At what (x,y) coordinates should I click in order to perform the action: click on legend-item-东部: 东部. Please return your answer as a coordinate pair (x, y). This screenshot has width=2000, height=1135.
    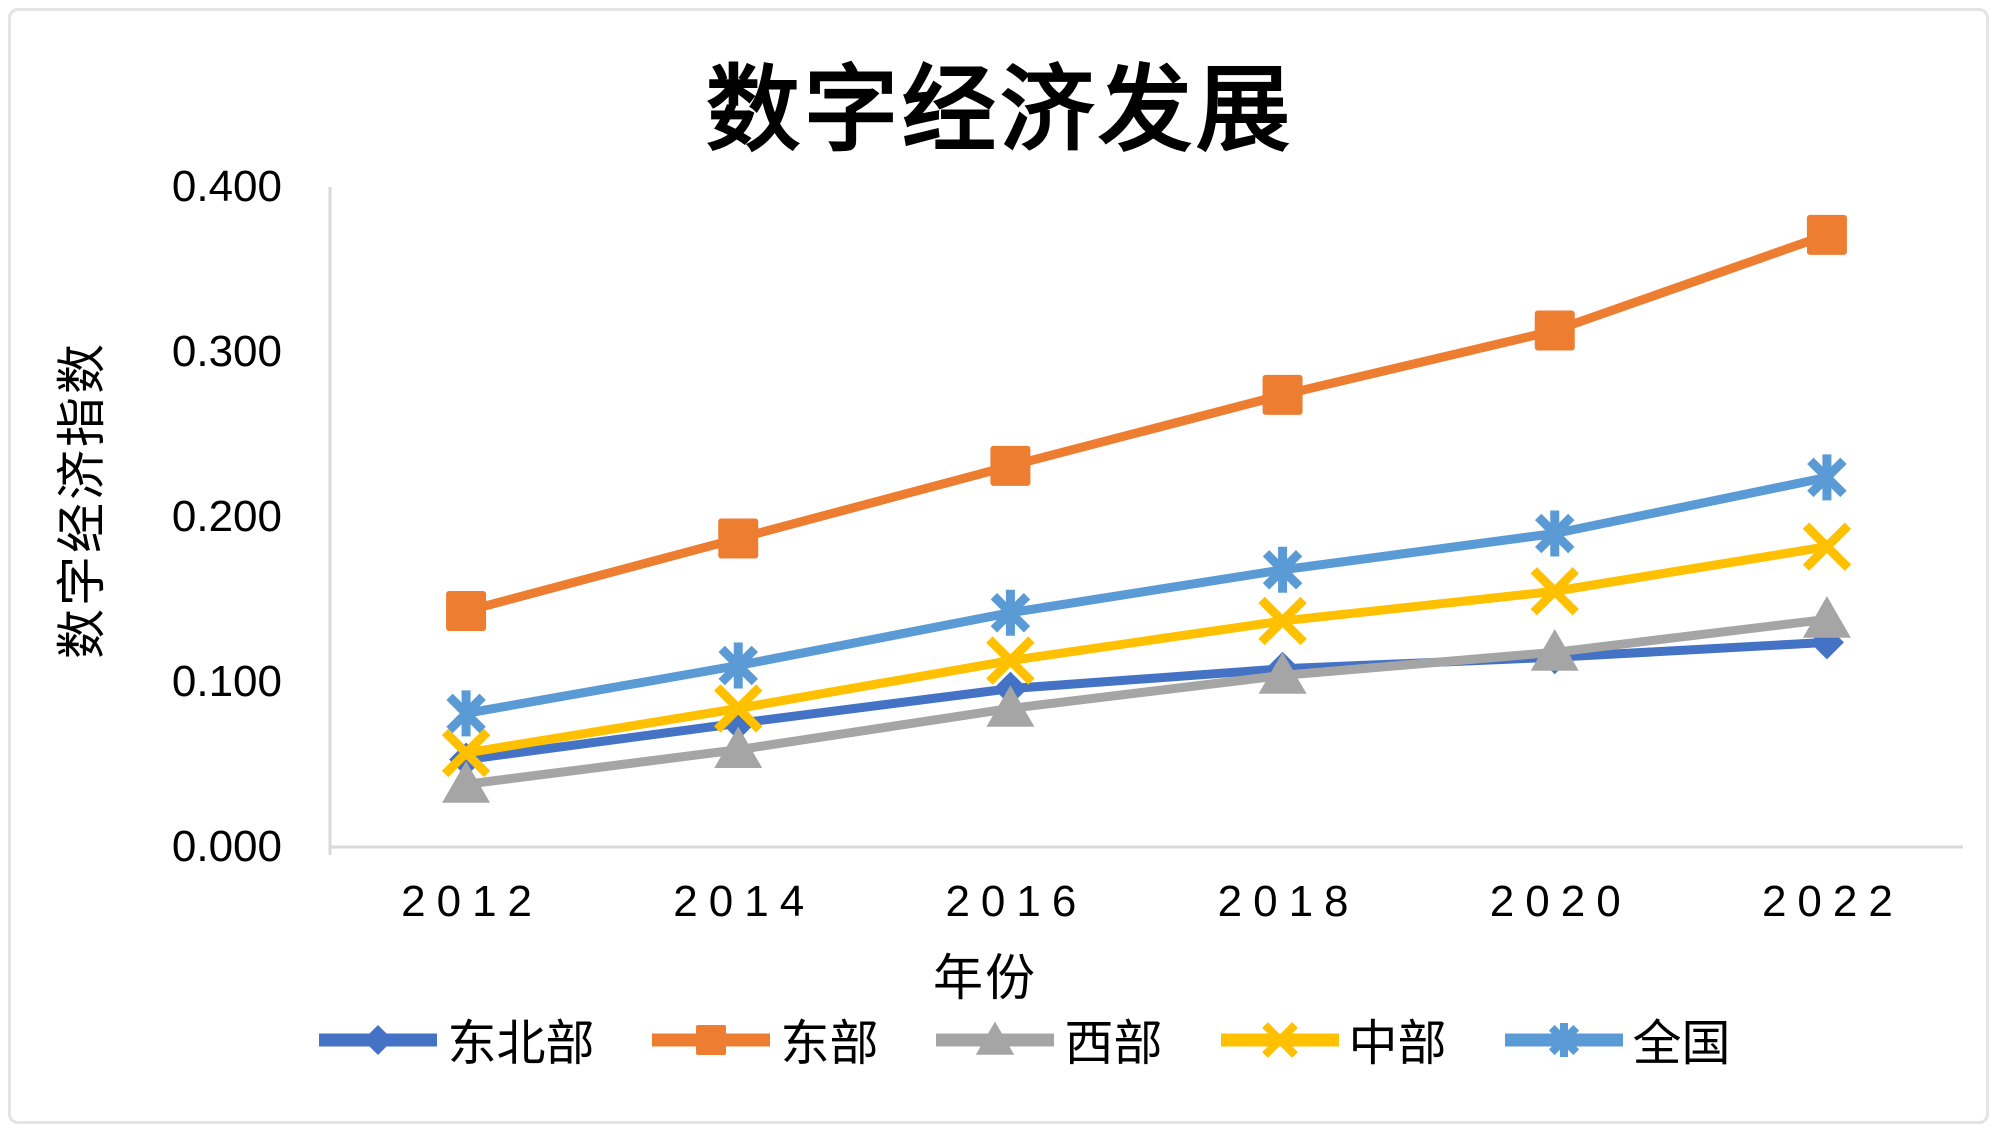
    Looking at the image, I should click on (765, 1039).